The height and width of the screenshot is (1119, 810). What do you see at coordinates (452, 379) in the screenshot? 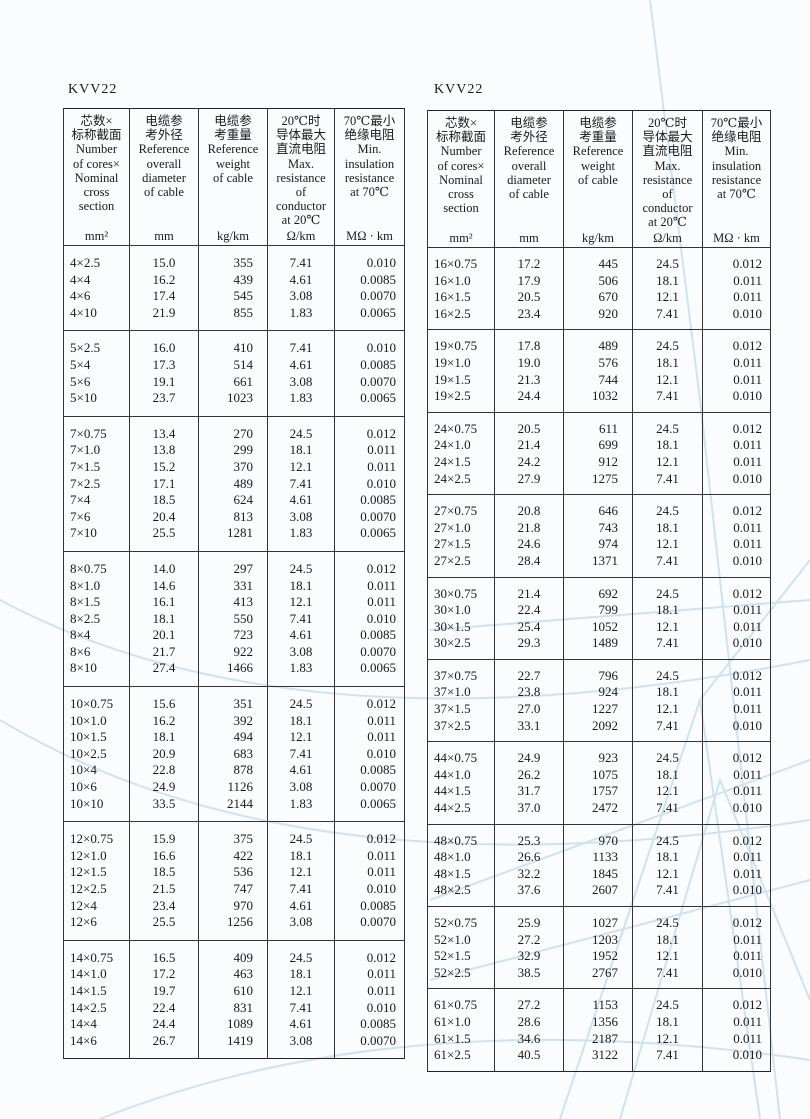
I see `value-cores-section: 19×1.5` at bounding box center [452, 379].